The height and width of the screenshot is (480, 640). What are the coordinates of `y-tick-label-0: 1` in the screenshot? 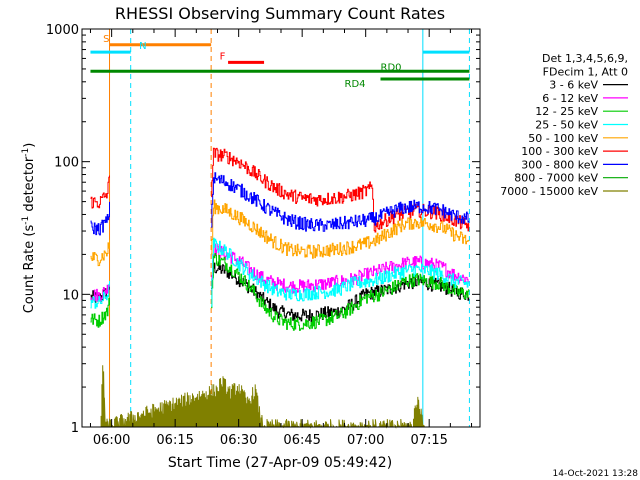 It's located at (75, 428).